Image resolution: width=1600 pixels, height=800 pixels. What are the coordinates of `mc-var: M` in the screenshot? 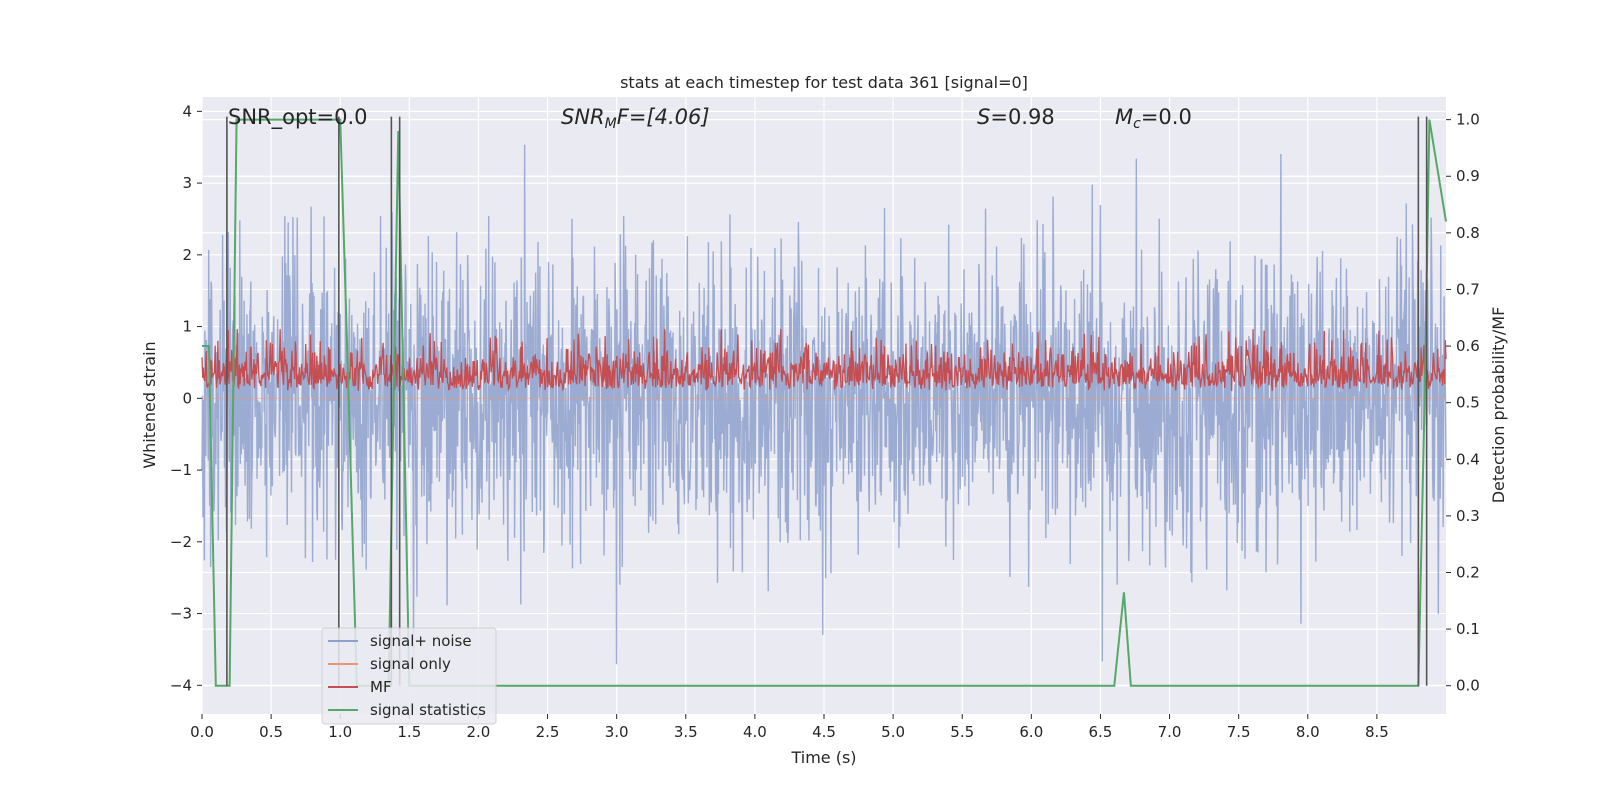 It's located at (1124, 117).